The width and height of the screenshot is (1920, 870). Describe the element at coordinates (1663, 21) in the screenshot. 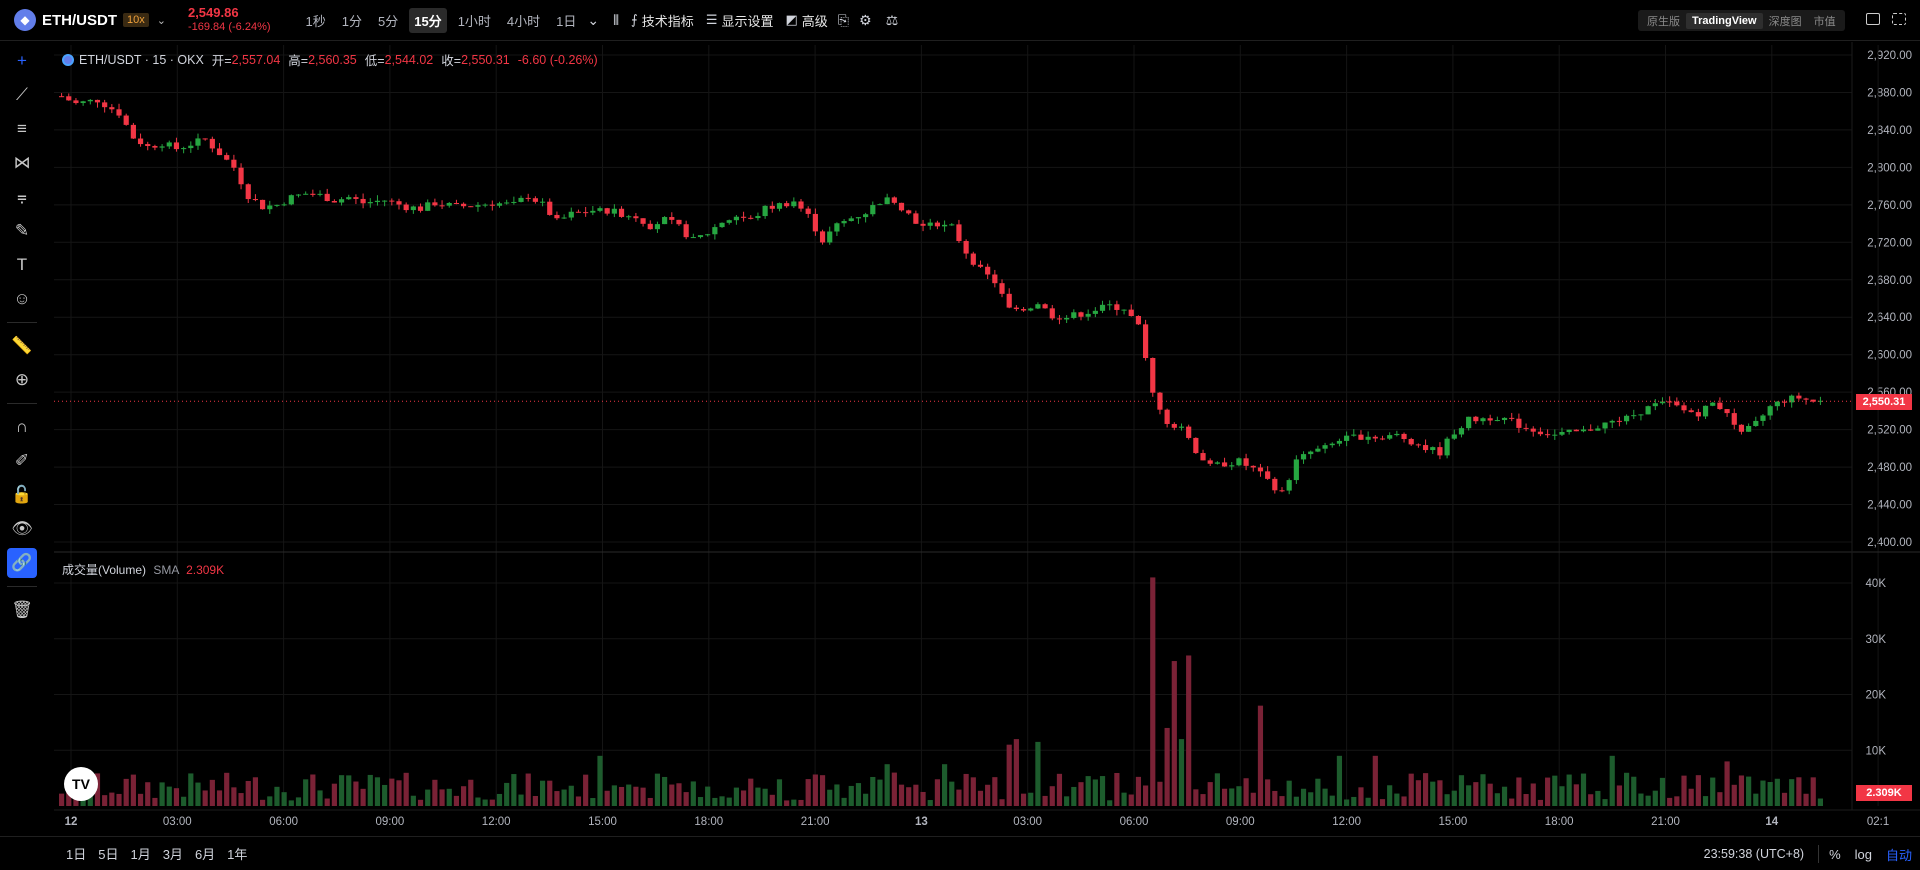

I see `view-native: 原生版` at that location.